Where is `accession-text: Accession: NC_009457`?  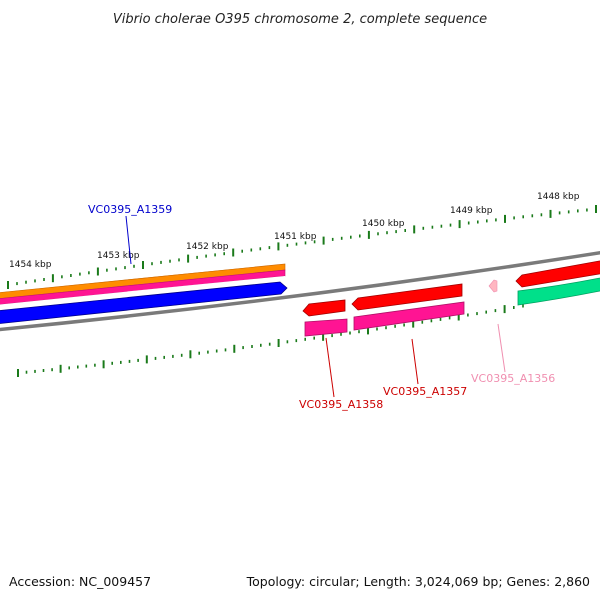
accession-text: Accession: NC_009457 is located at coordinates (80, 581).